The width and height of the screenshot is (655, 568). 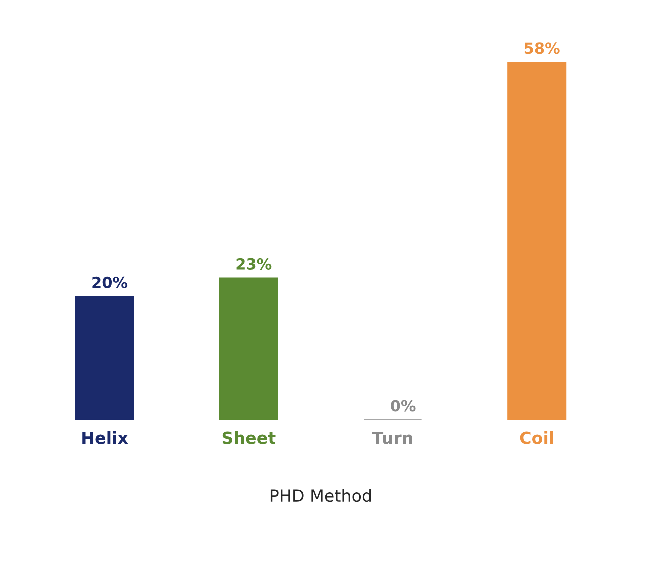 I want to click on x-tick-label: Sheet, so click(x=249, y=437).